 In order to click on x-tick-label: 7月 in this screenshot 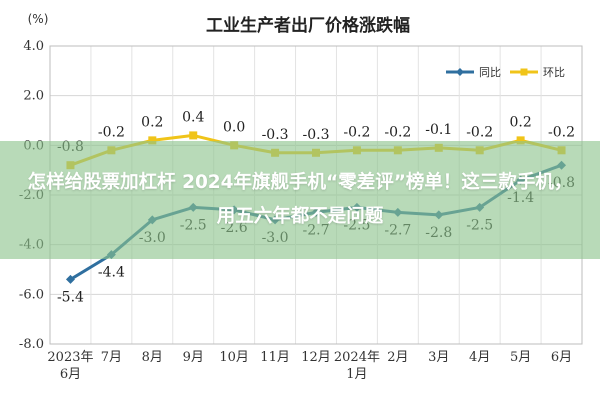, I will do `click(111, 357)`.